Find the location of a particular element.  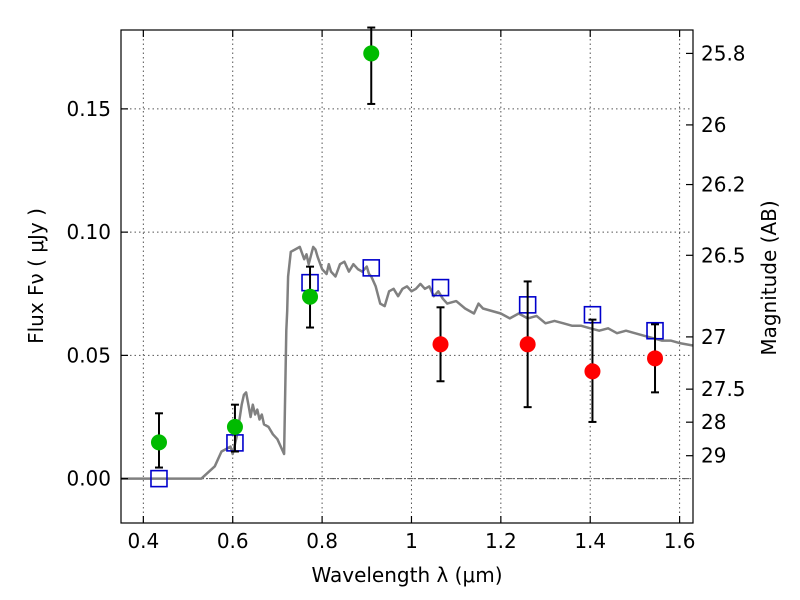

y-tick-label: 0.10 is located at coordinates (88, 232).